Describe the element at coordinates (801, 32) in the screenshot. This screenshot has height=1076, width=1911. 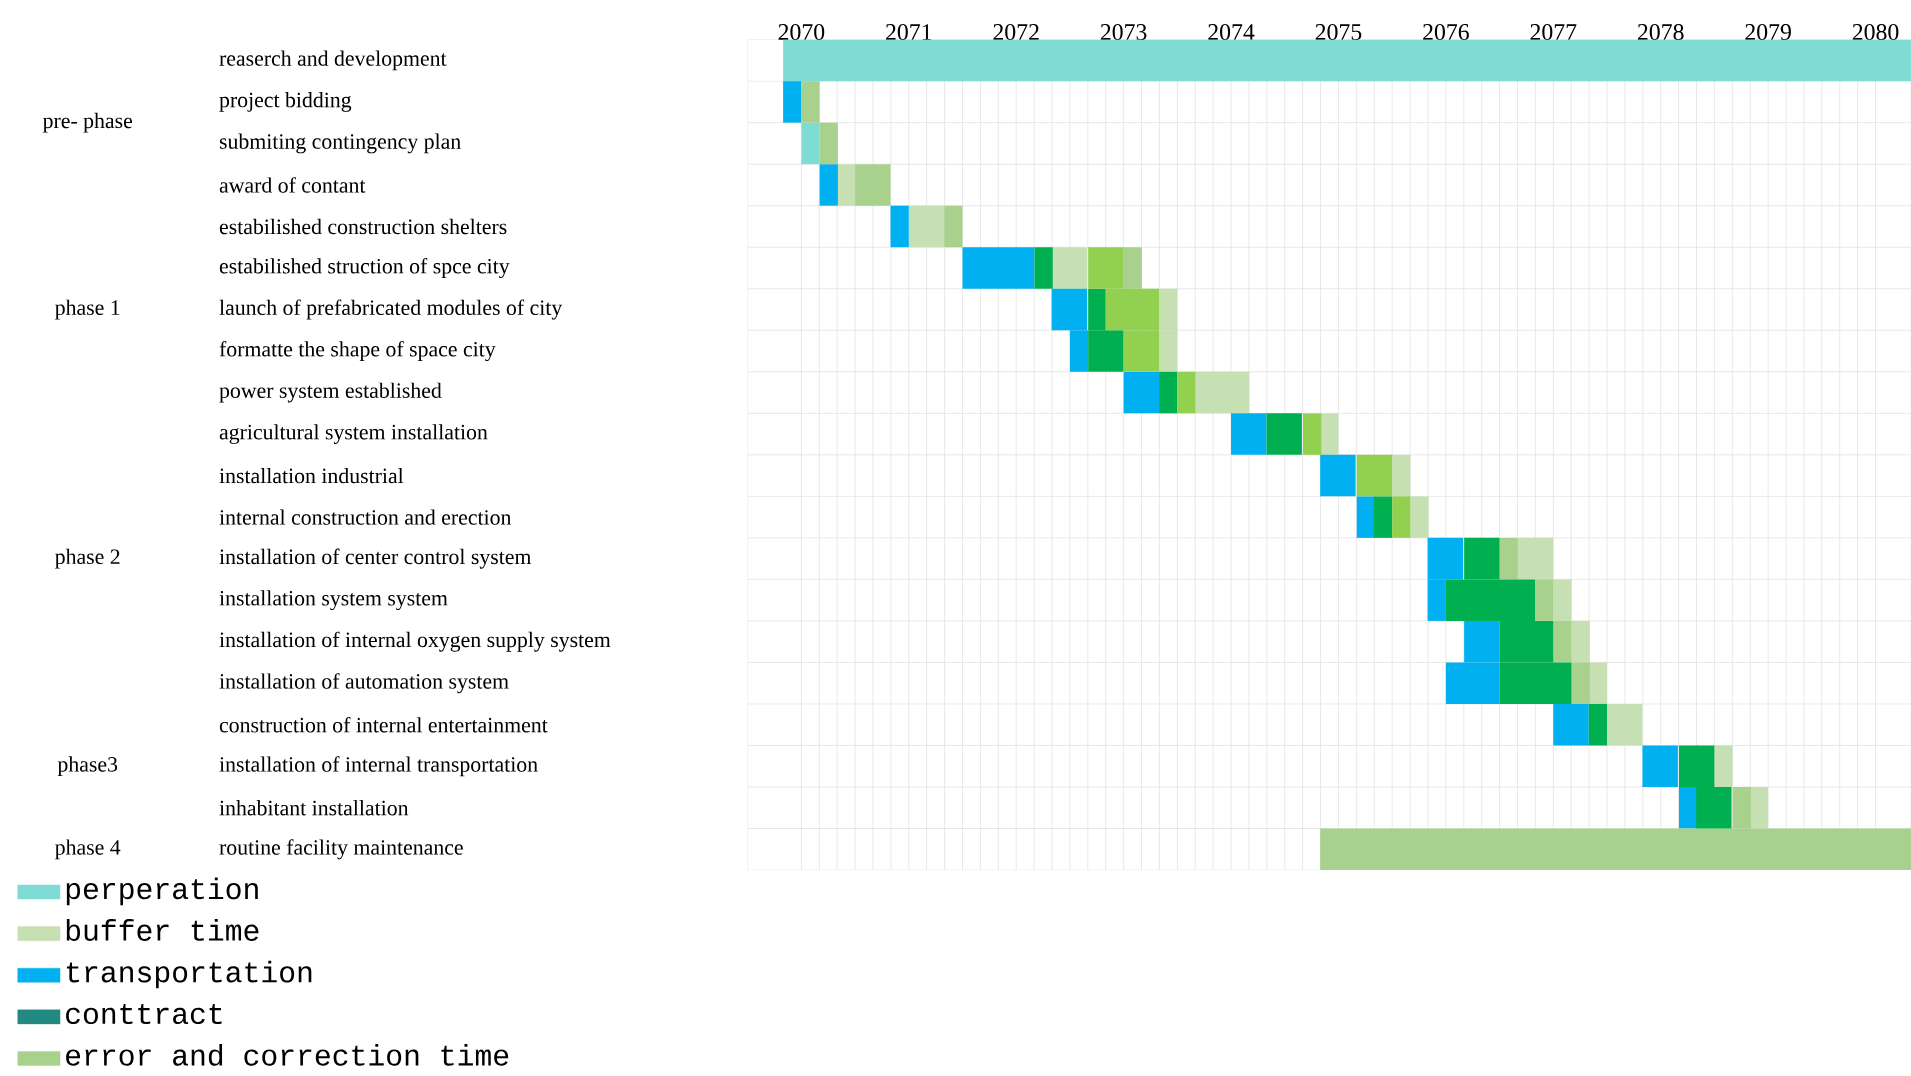
I see `x-tick-label: 2070` at that location.